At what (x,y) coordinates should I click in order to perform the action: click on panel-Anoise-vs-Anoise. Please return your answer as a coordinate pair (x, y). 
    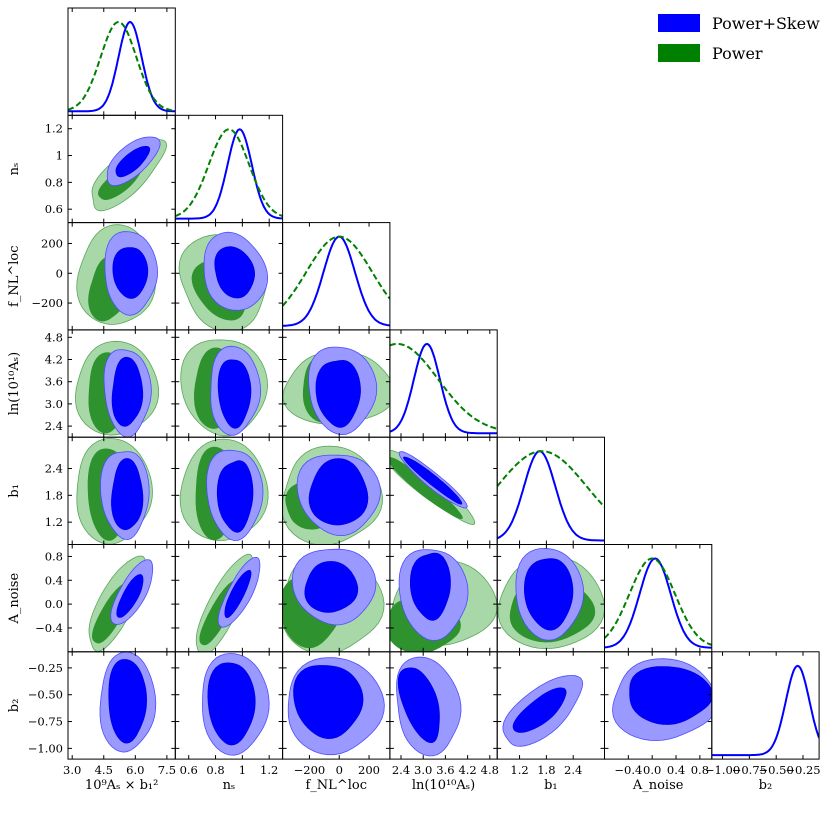
    Looking at the image, I should click on (658, 598).